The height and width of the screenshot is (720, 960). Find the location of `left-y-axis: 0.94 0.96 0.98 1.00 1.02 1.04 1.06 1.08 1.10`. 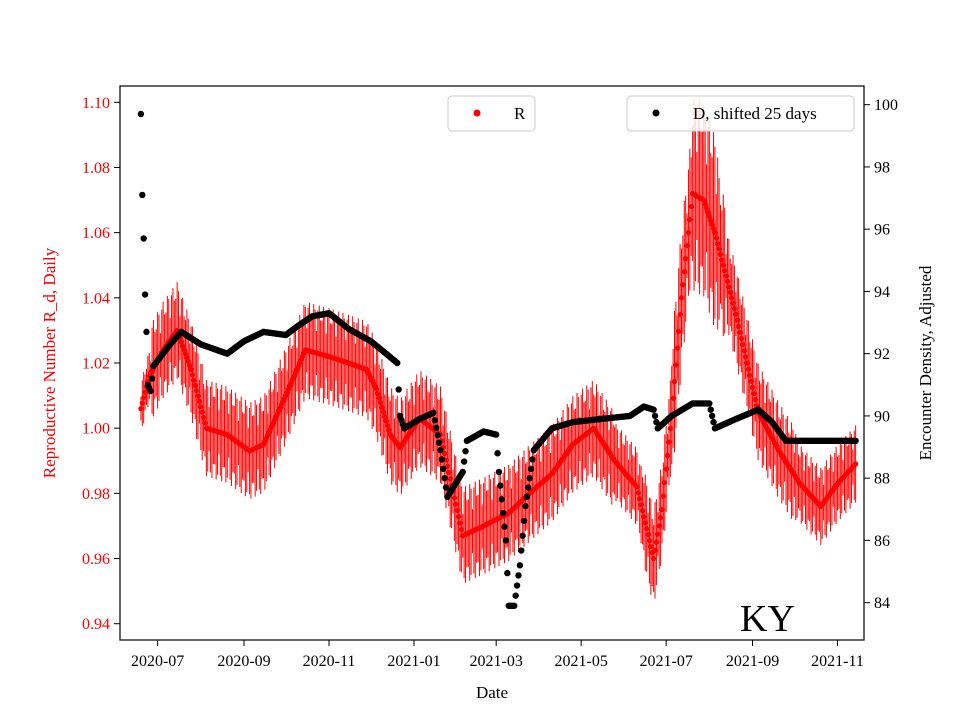

left-y-axis: 0.94 0.96 0.98 1.00 1.02 1.04 1.06 1.08 1.10 is located at coordinates (101, 364).